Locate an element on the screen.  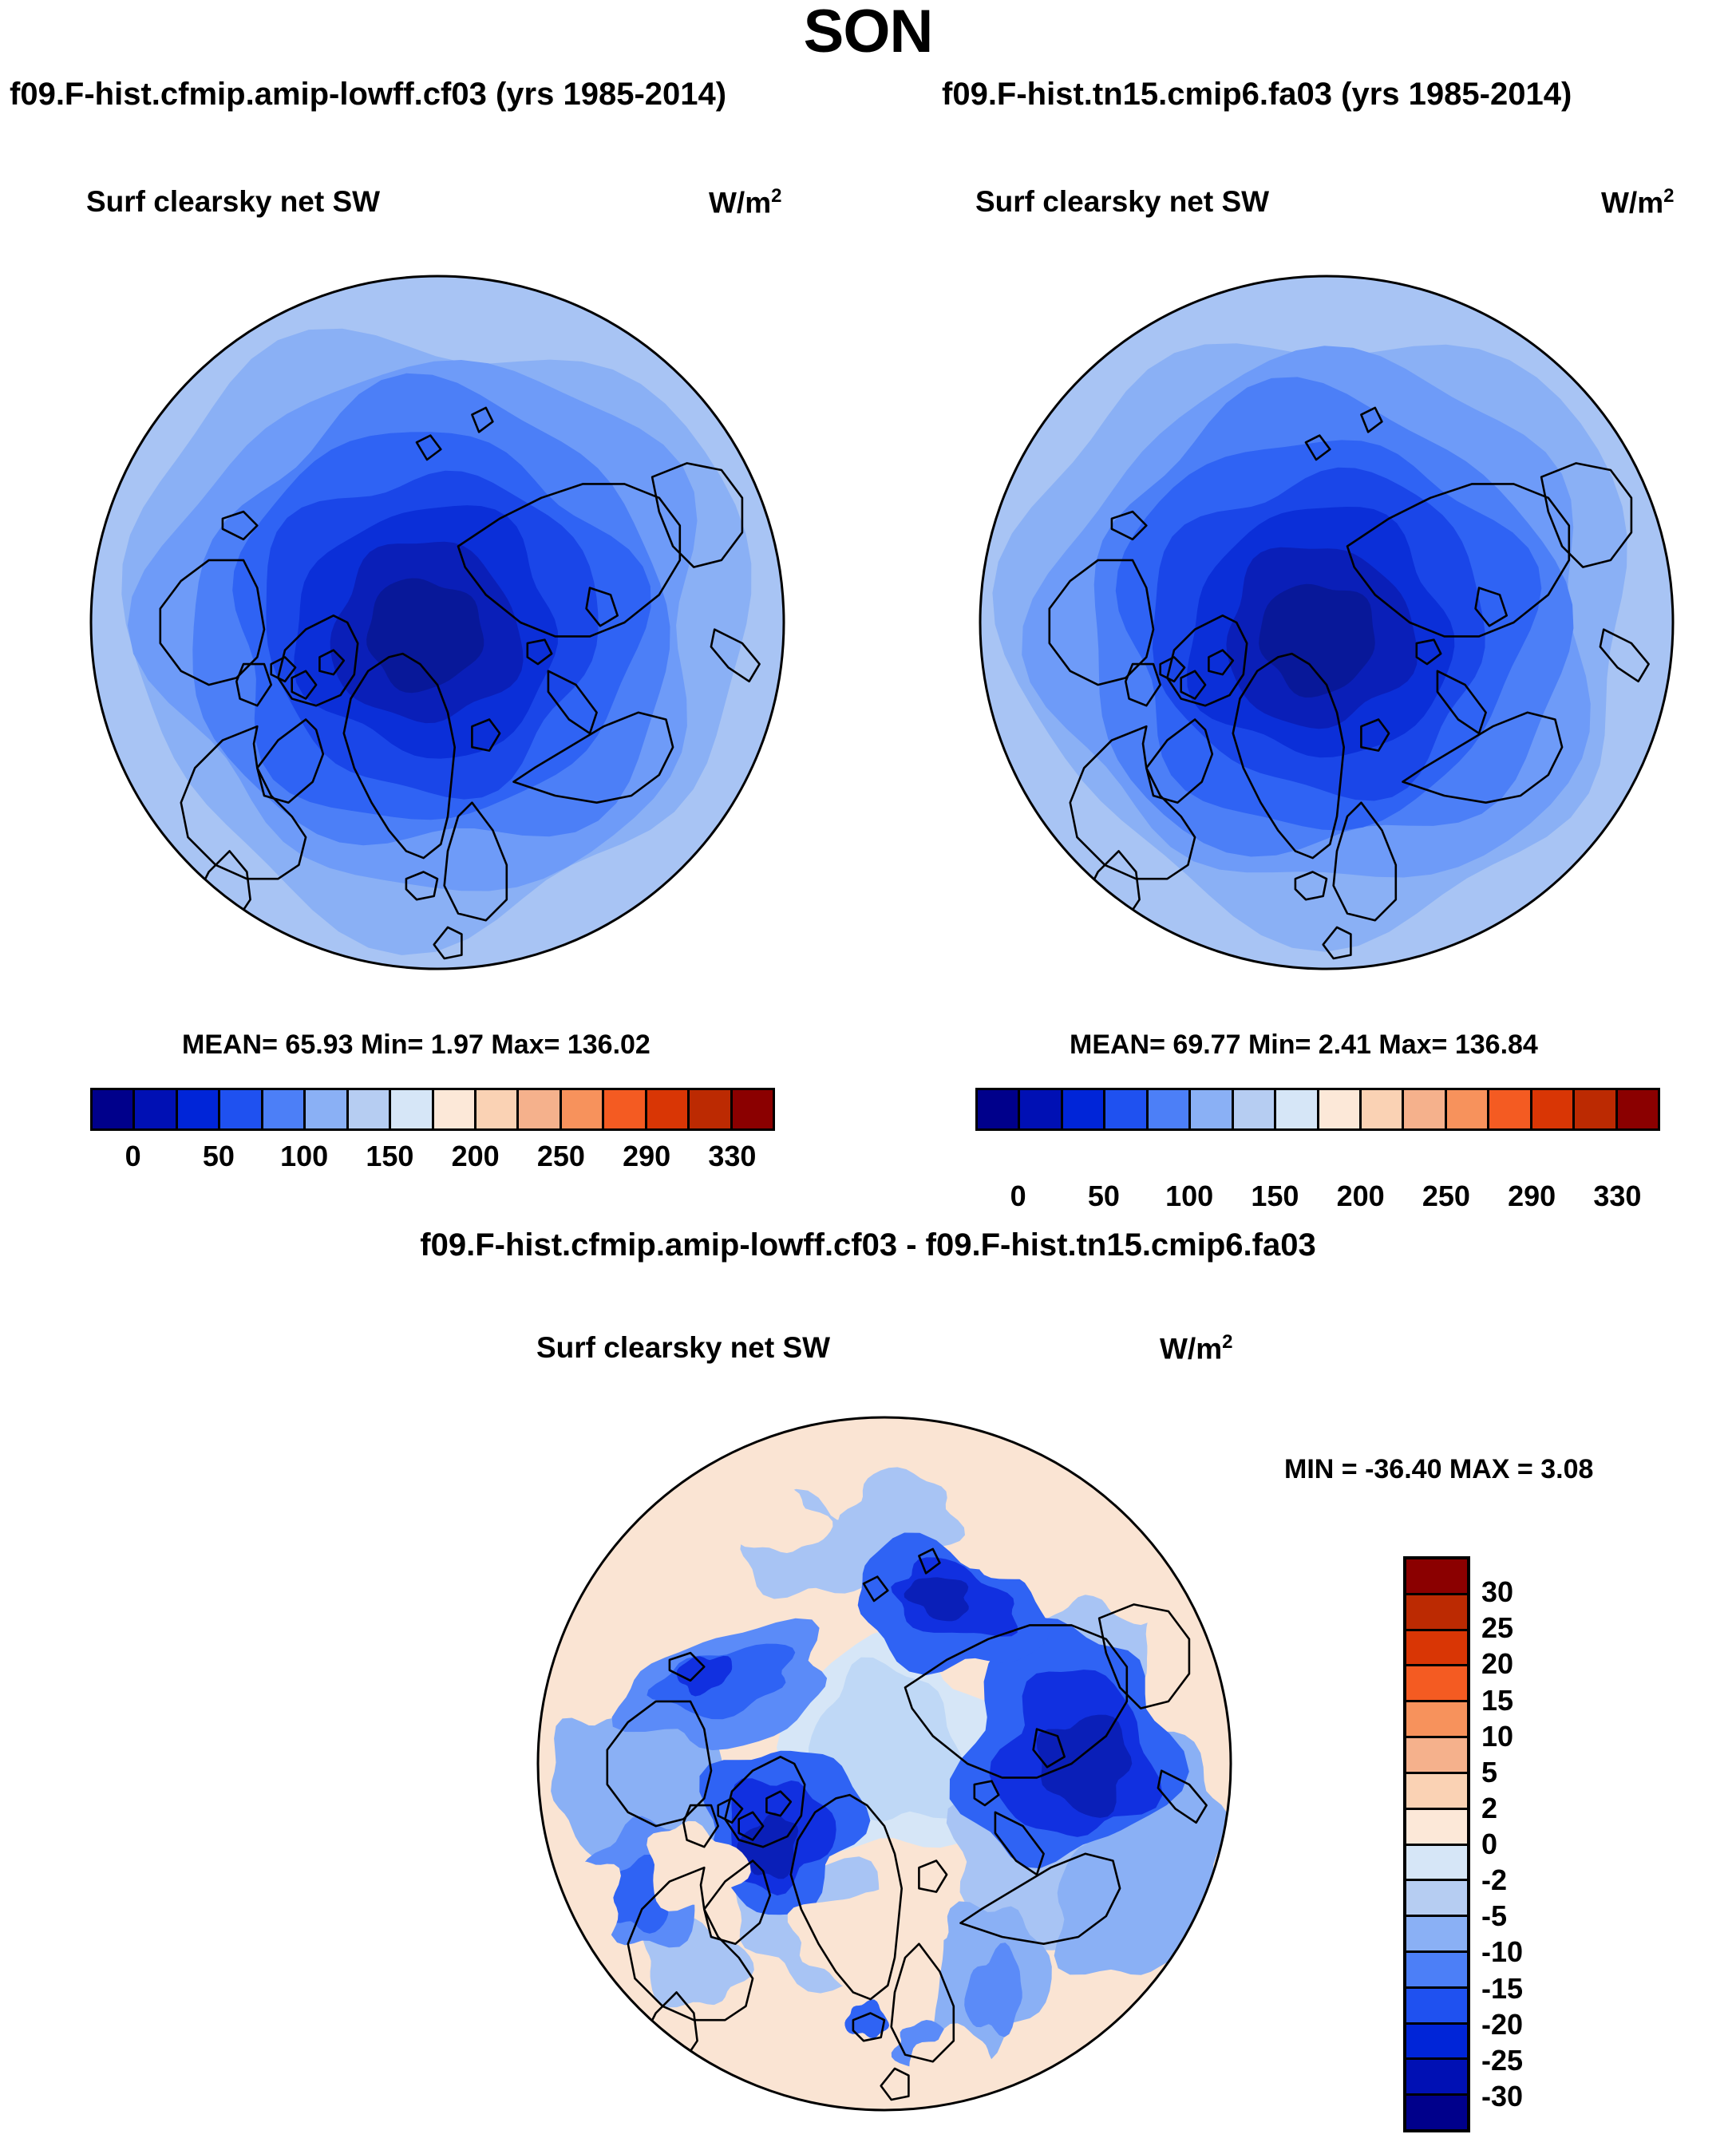
colorbar-tick-label: 30 is located at coordinates (1497, 1592).